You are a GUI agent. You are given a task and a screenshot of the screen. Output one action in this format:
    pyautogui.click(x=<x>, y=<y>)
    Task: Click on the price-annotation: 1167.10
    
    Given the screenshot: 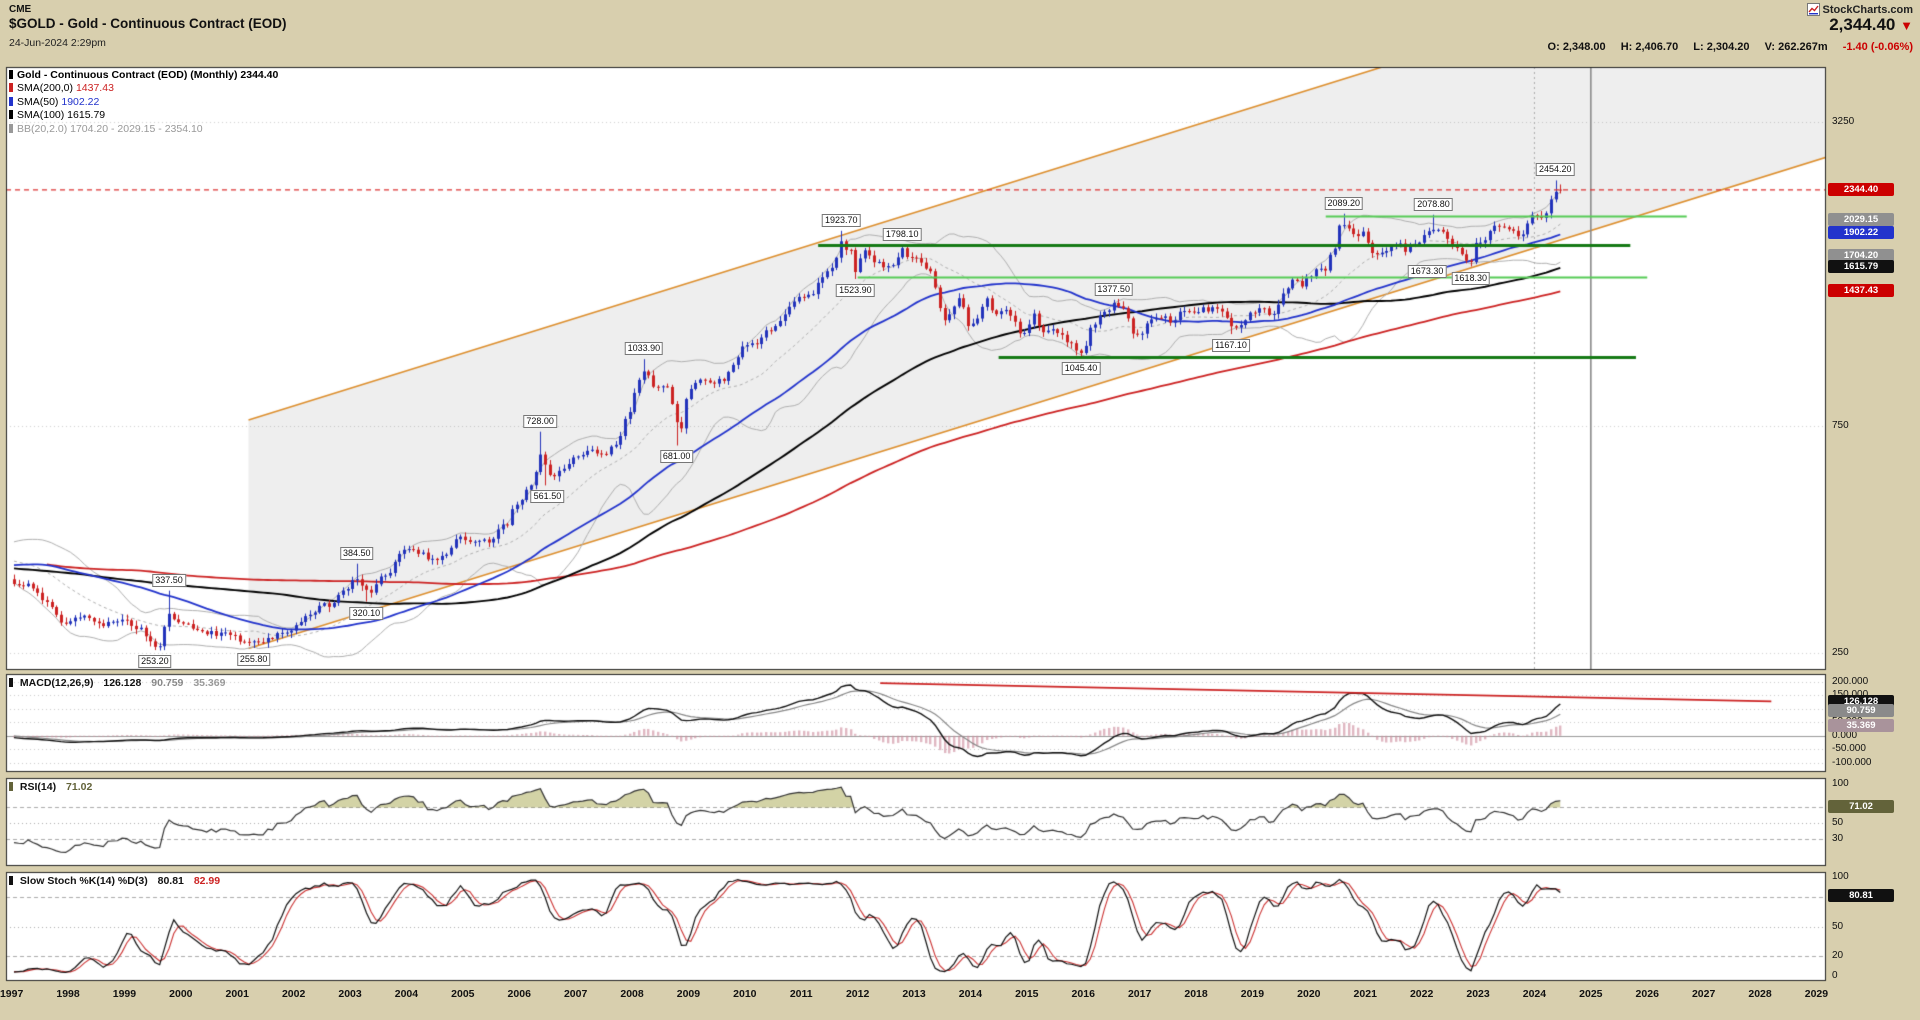 What is the action you would take?
    pyautogui.click(x=1231, y=346)
    